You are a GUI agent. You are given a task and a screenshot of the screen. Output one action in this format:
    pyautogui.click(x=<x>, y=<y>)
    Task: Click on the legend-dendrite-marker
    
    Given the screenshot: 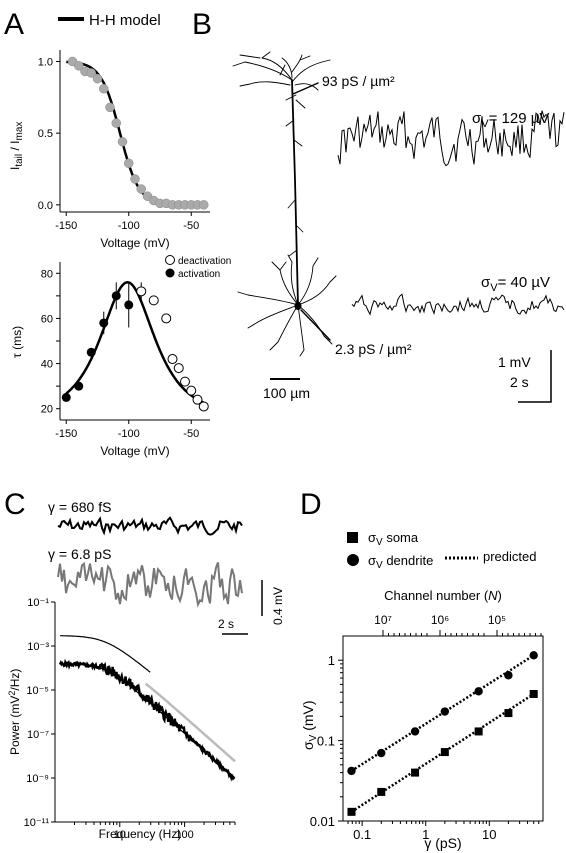 What is the action you would take?
    pyautogui.click(x=353, y=560)
    